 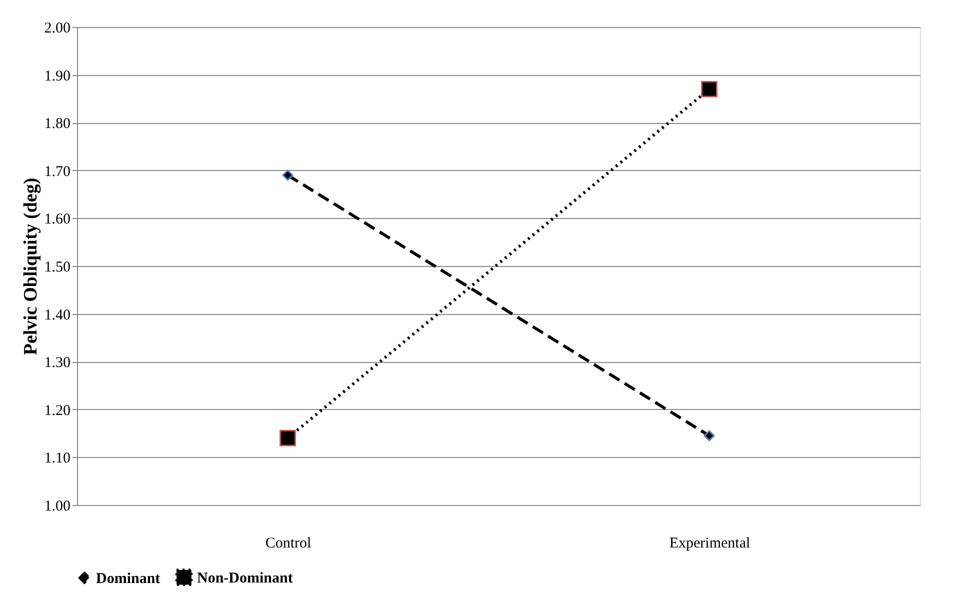 I want to click on y-tick-label: 2.00, so click(x=57, y=28).